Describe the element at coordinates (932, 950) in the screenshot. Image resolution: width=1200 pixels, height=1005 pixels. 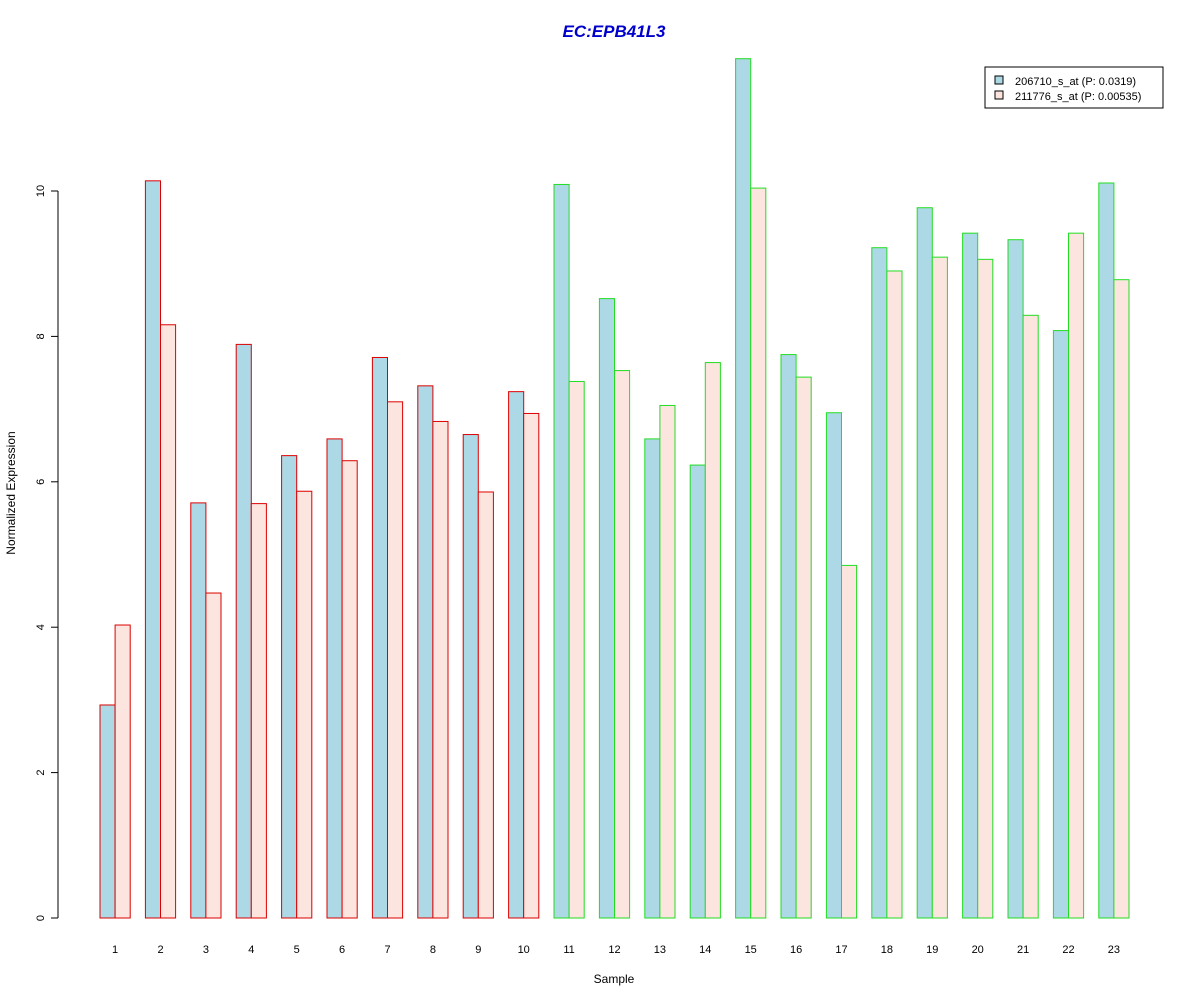
I see `x-tick-label: 19` at that location.